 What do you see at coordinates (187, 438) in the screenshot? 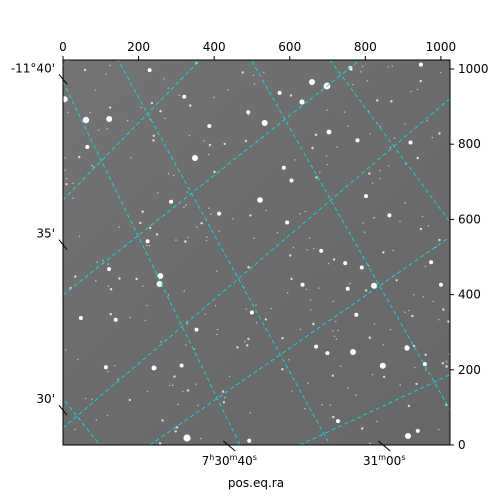
I see `bright-star` at bounding box center [187, 438].